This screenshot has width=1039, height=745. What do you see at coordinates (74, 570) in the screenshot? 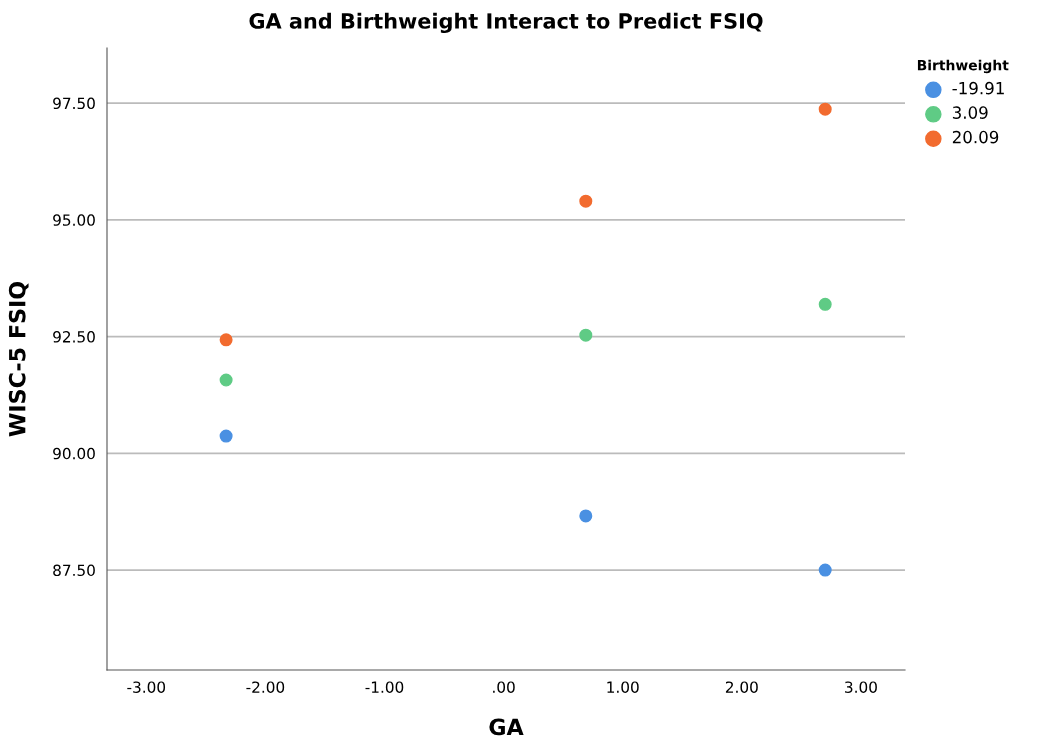
I see `y-tick-label: 87.50` at bounding box center [74, 570].